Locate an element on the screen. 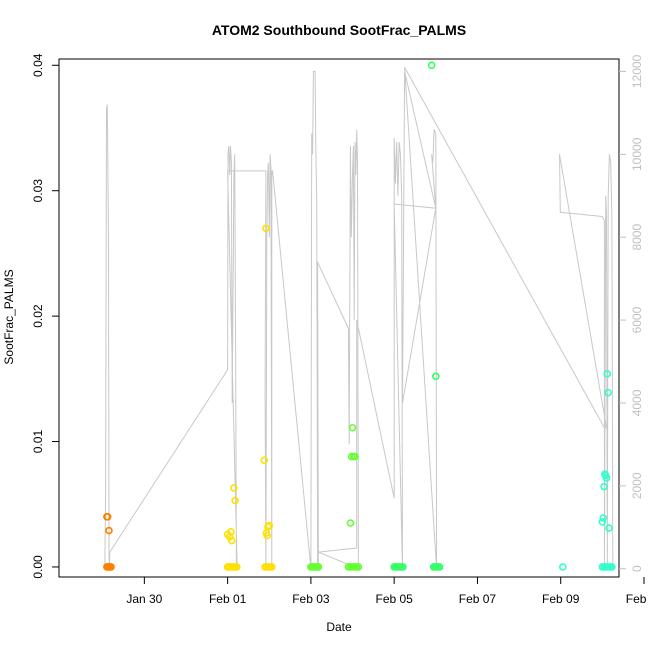  y2-tick-label-0: 0 is located at coordinates (637, 568).